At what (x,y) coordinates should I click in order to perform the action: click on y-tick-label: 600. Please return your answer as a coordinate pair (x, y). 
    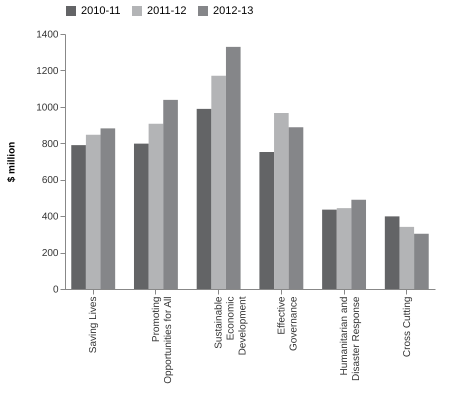
    Looking at the image, I should click on (50, 180).